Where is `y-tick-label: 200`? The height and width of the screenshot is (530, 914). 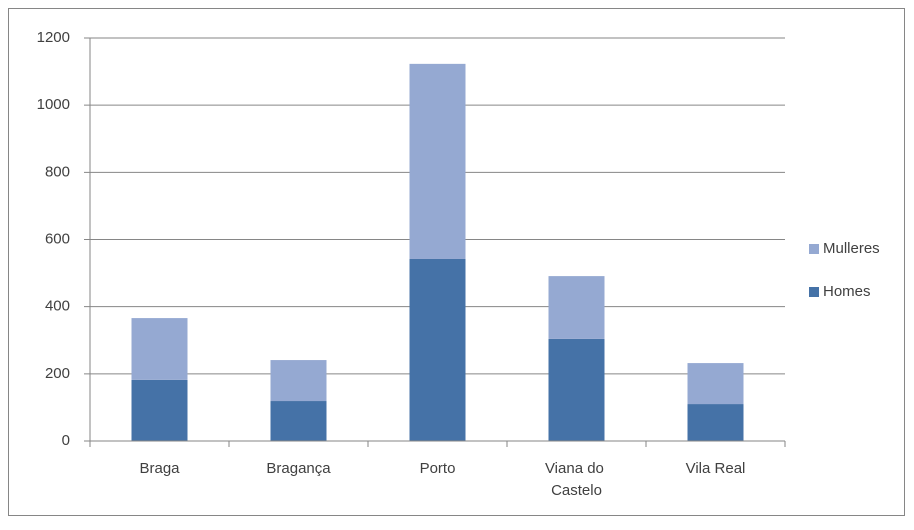
y-tick-label: 200 is located at coordinates (57, 373).